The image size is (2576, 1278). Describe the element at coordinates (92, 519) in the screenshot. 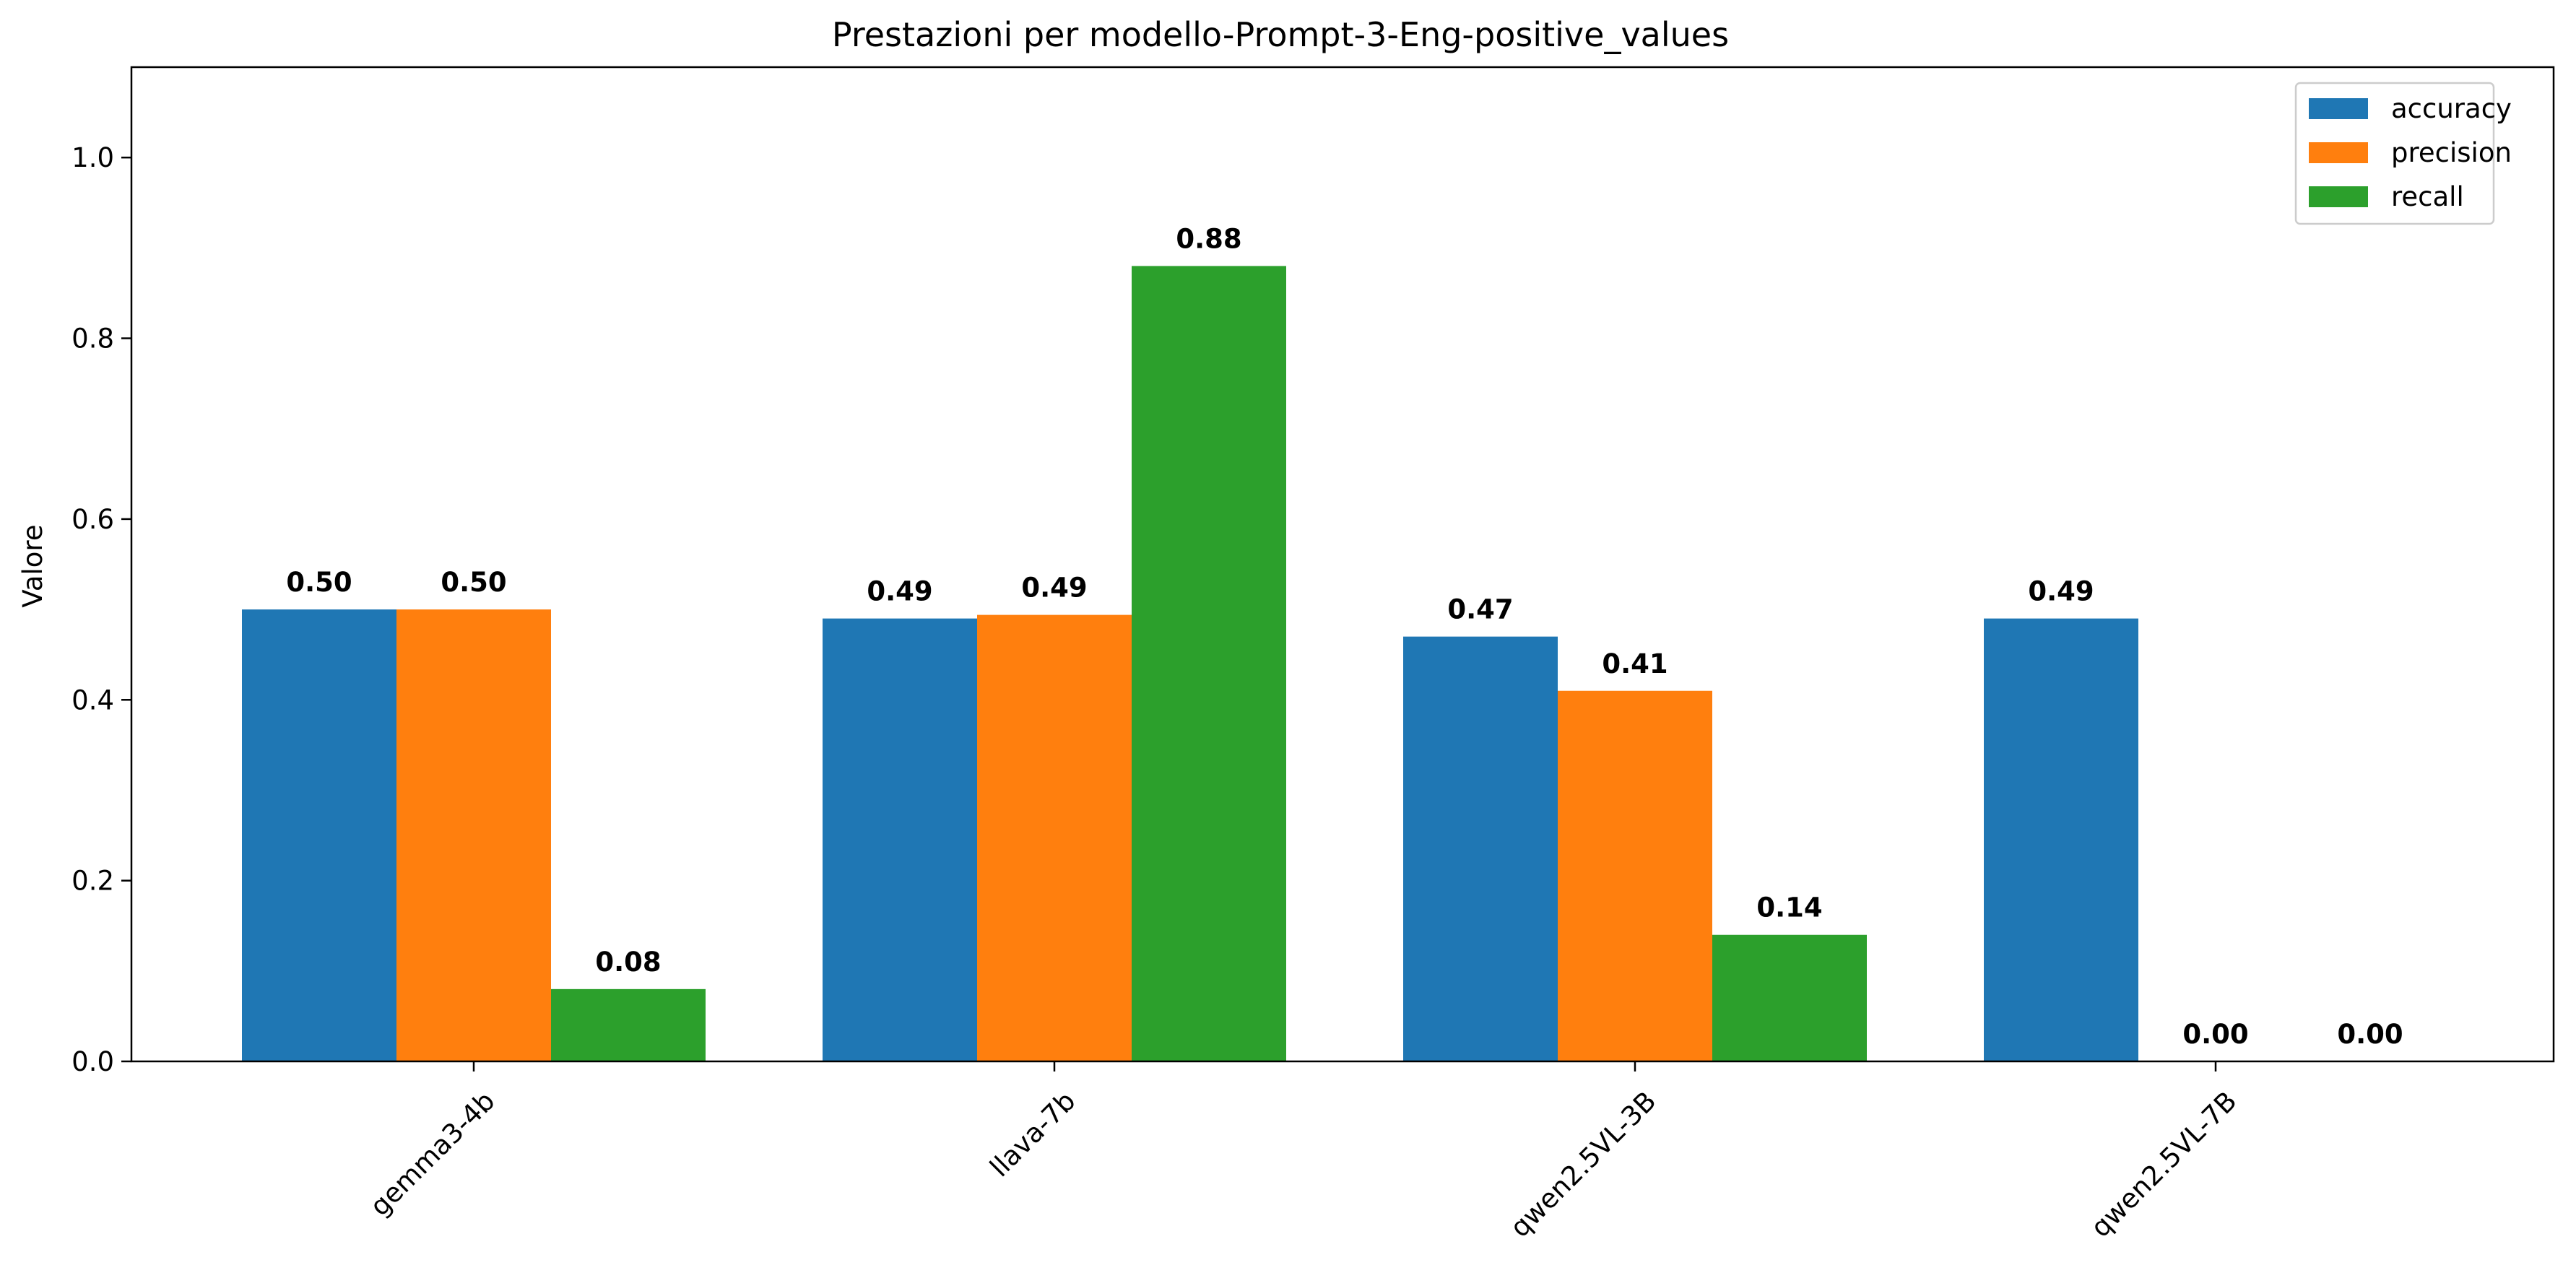

I see `y-tick-label: 0.6` at that location.